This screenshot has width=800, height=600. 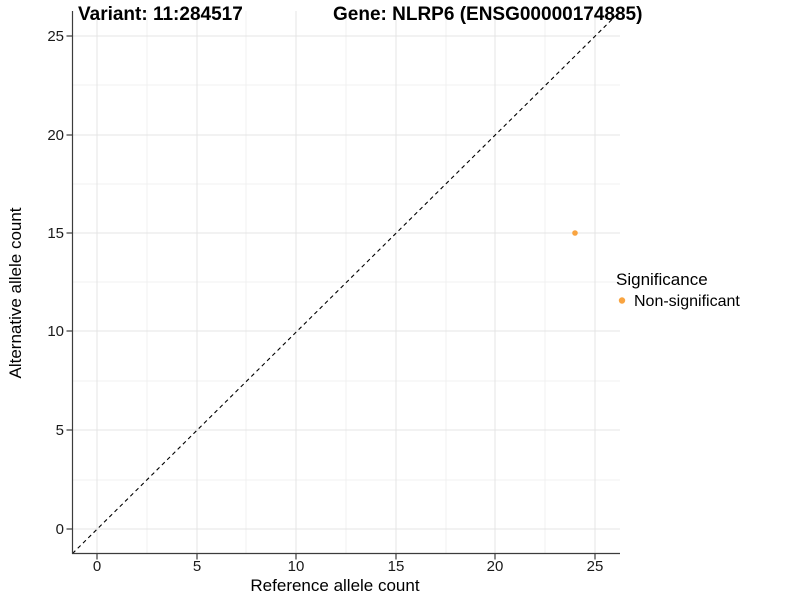 What do you see at coordinates (346, 557) in the screenshot?
I see `x-tick-marks` at bounding box center [346, 557].